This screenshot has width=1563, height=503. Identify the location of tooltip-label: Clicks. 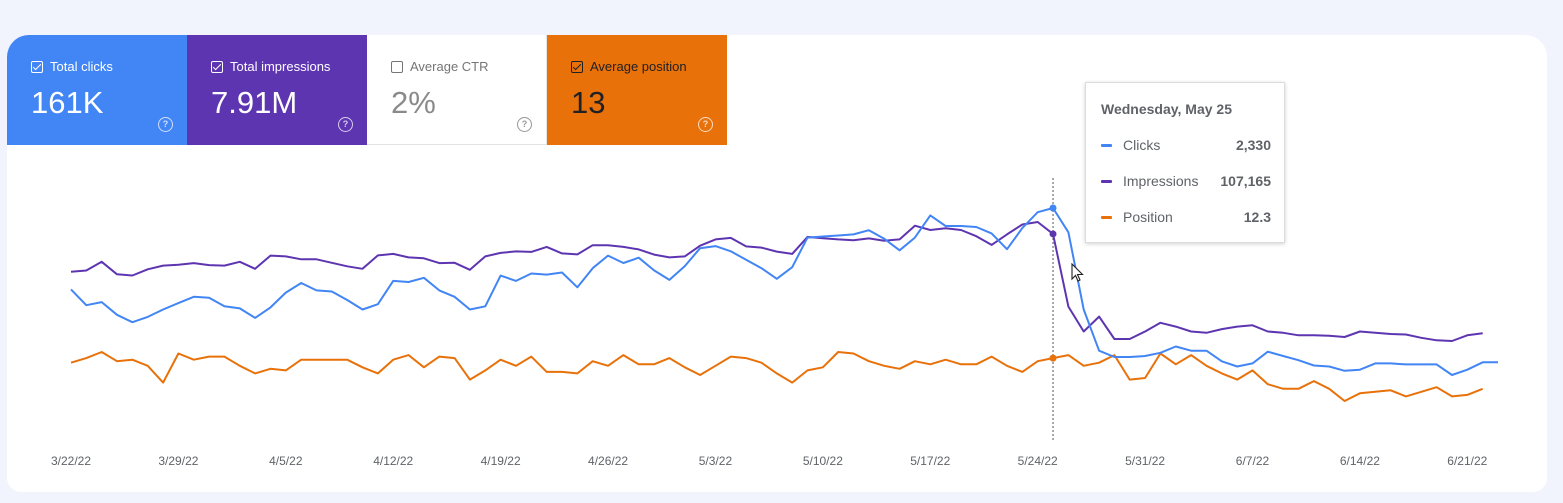
(1142, 145).